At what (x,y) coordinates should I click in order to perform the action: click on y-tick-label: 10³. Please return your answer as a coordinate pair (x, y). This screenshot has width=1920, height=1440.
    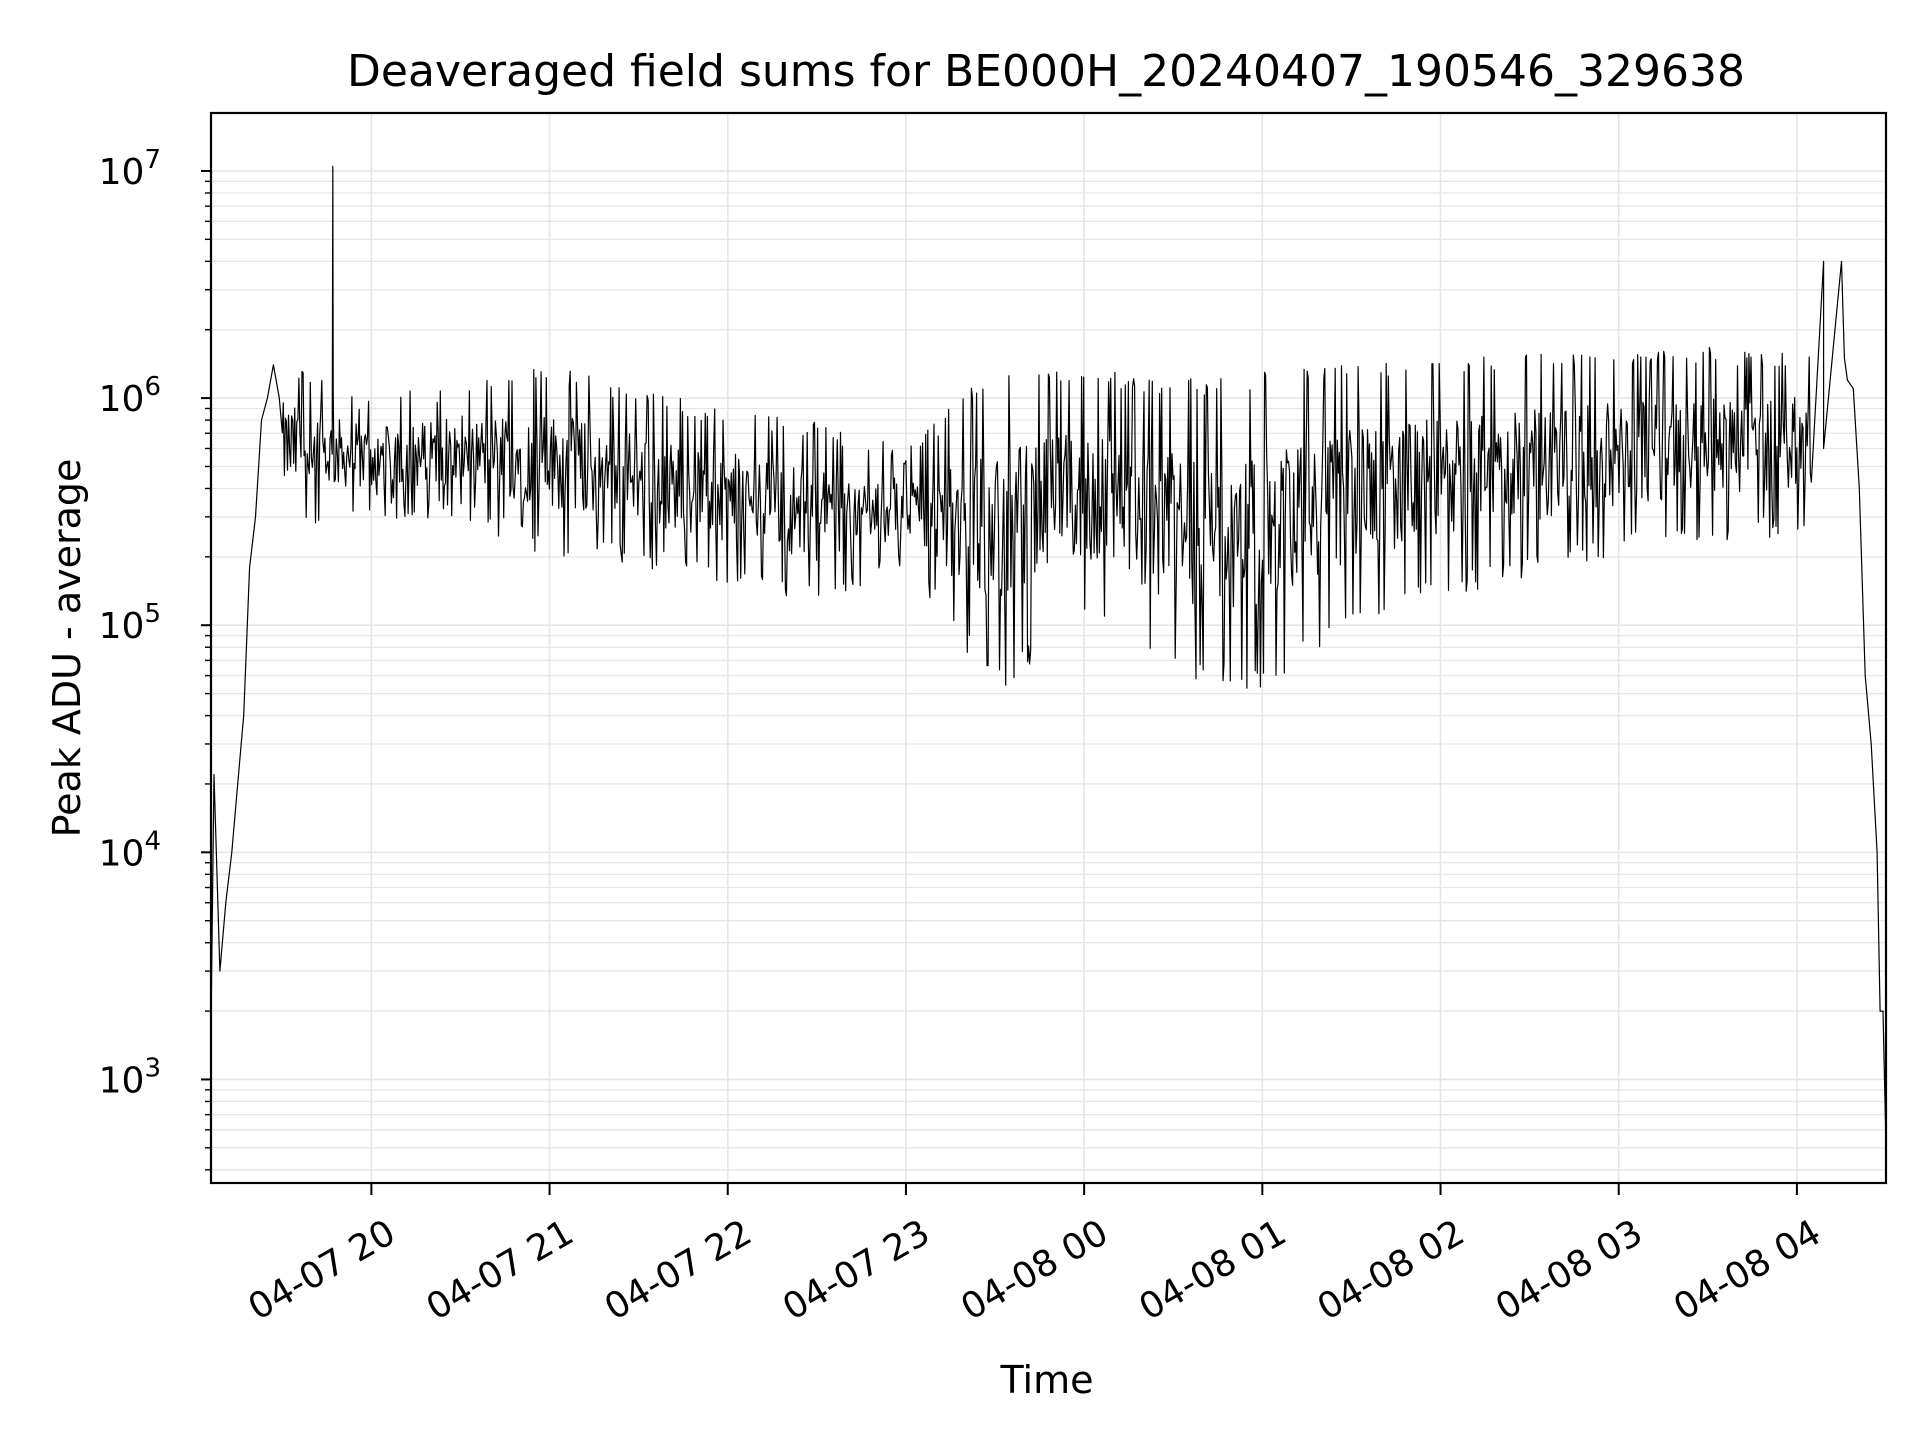
    Looking at the image, I should click on (130, 1077).